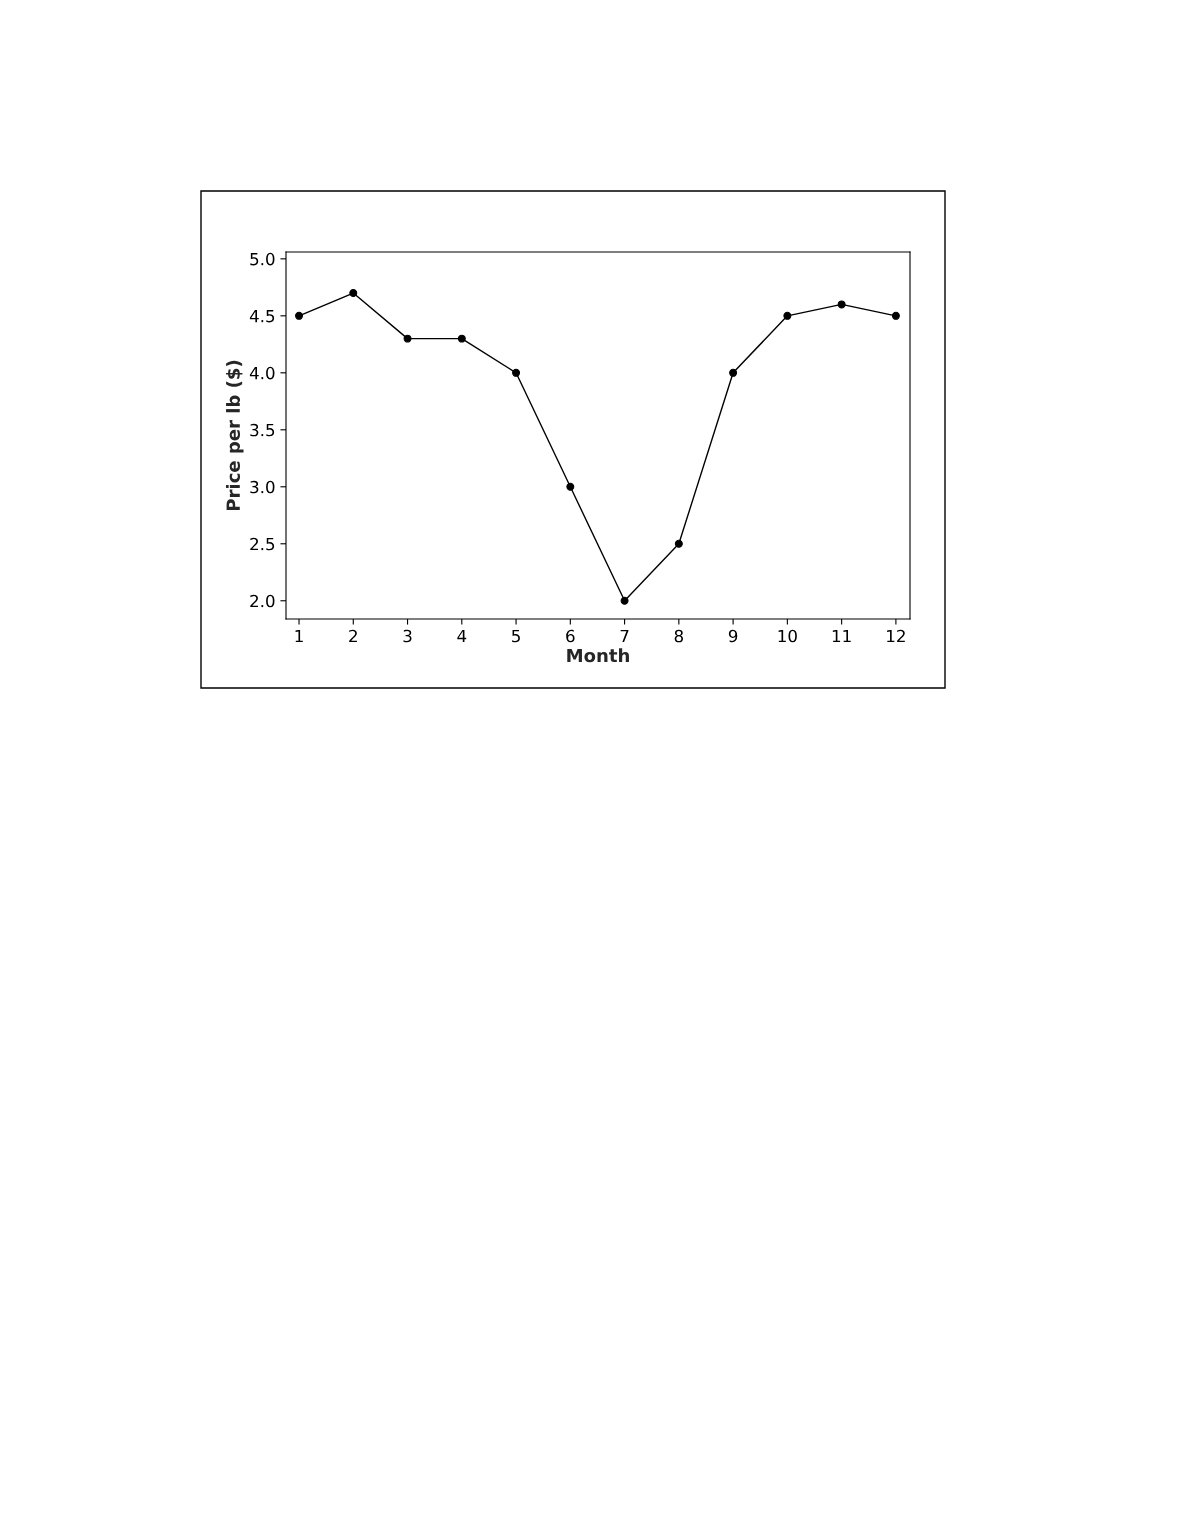 The height and width of the screenshot is (1527, 1180). I want to click on x-tick-label: 7, so click(624, 636).